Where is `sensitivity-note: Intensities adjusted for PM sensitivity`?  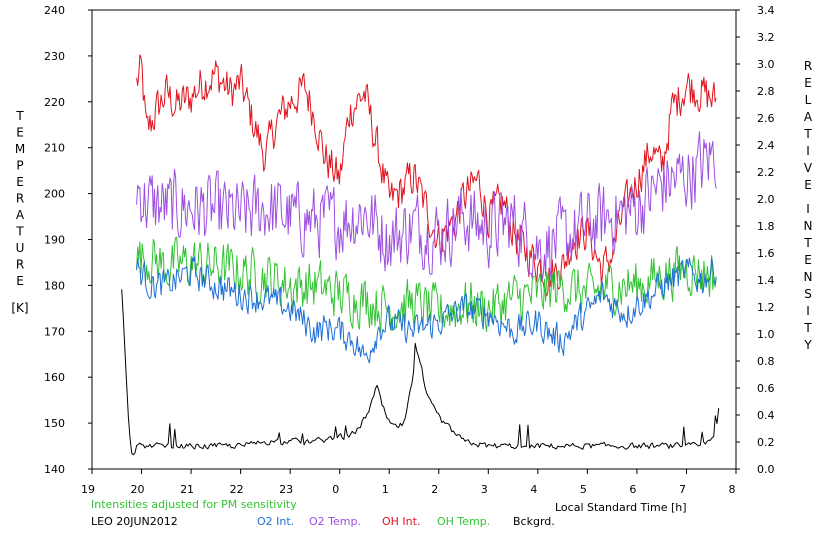 sensitivity-note: Intensities adjusted for PM sensitivity is located at coordinates (194, 504).